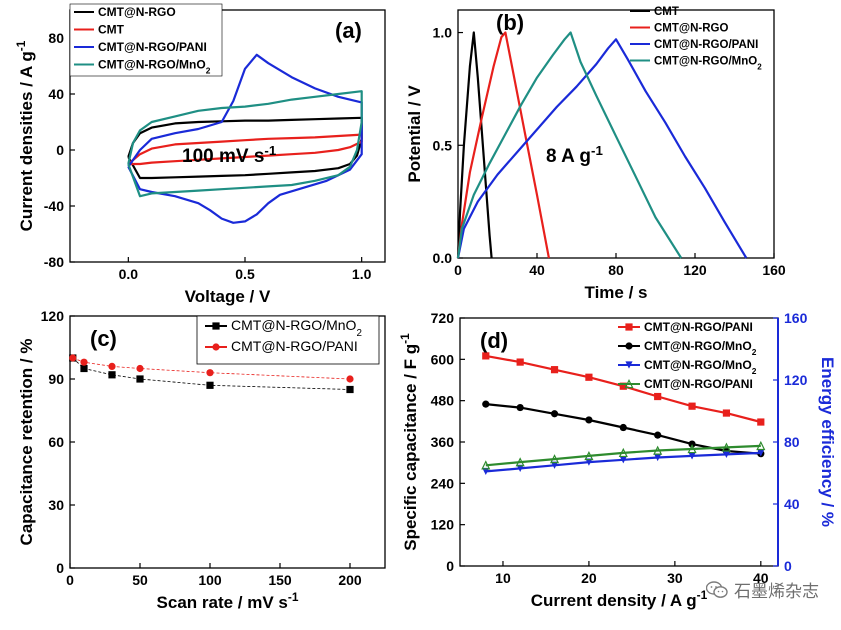 This screenshot has width=841, height=630. What do you see at coordinates (776, 592) in the screenshot?
I see `watermark-text: 石墨烯杂志` at bounding box center [776, 592].